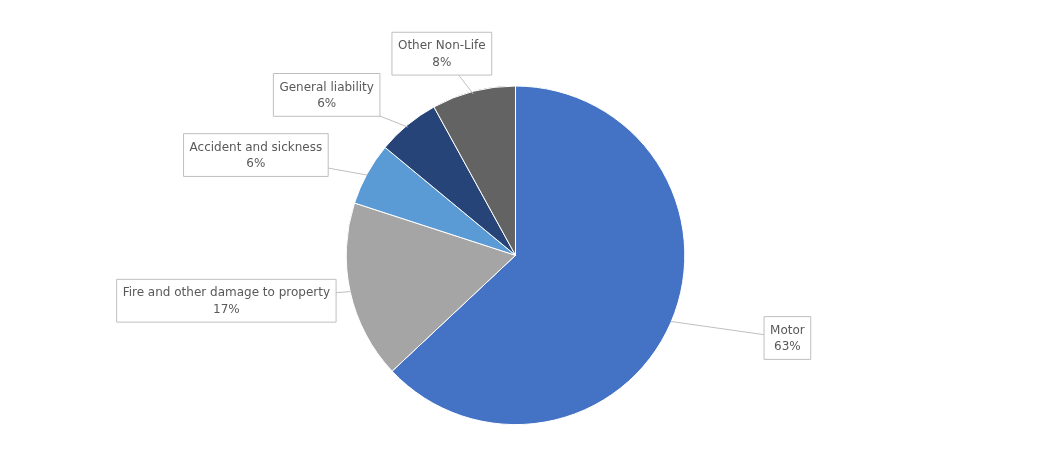 The image size is (1038, 475). What do you see at coordinates (441, 45) in the screenshot?
I see `slice-label: Other Non-Life` at bounding box center [441, 45].